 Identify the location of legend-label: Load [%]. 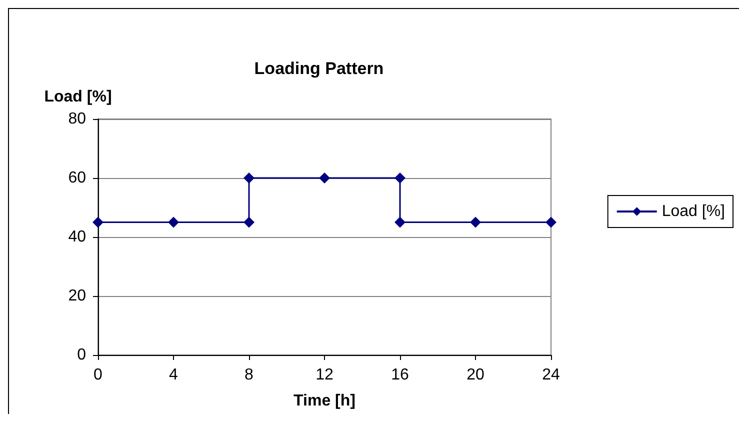
(693, 211).